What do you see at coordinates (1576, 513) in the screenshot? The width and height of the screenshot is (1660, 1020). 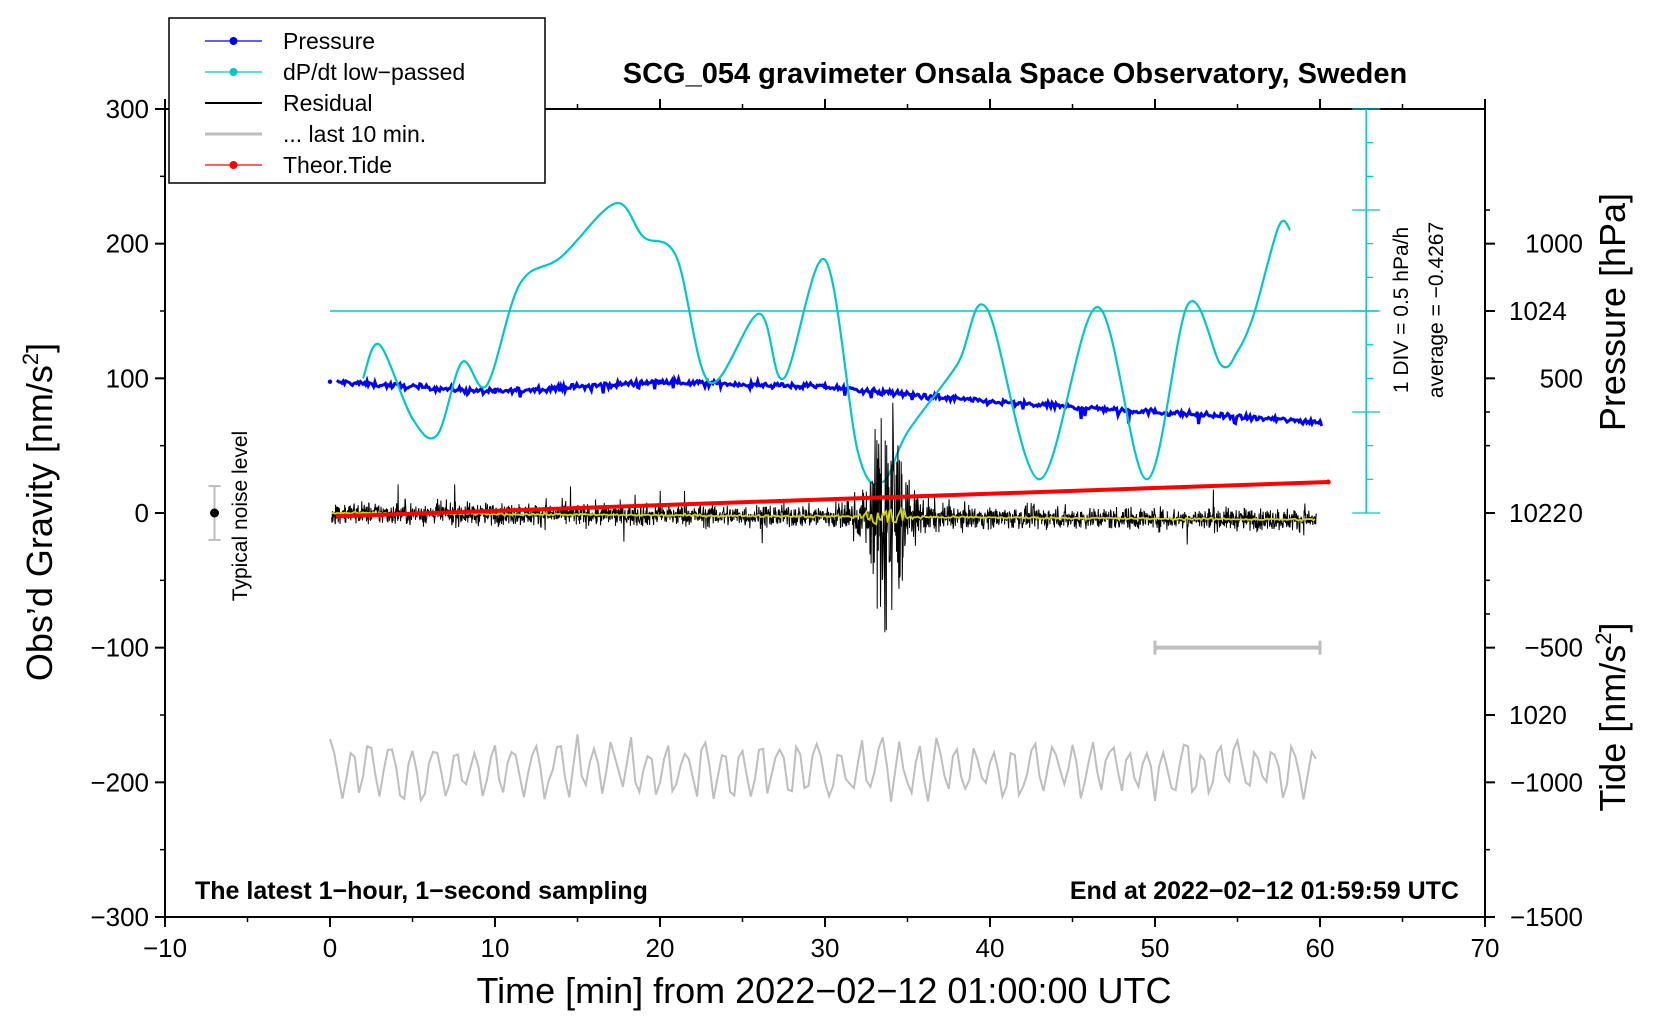 I see `tide-tick-label: 0` at bounding box center [1576, 513].